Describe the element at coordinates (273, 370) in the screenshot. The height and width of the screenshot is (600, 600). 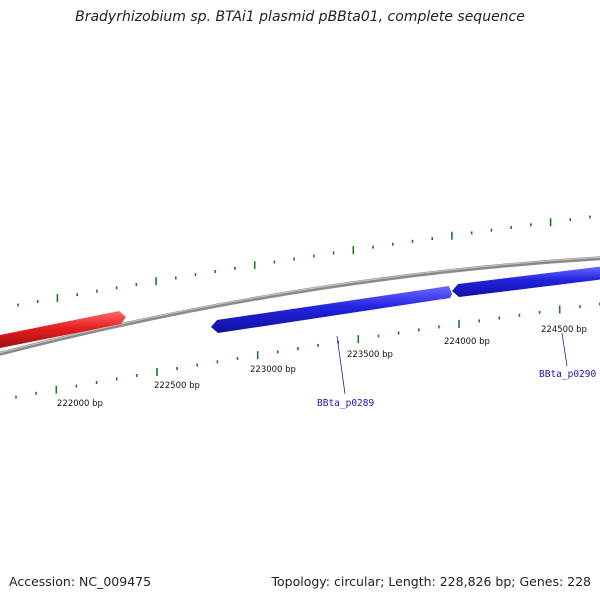
I see `bp-label-223000: 223000 bp` at that location.